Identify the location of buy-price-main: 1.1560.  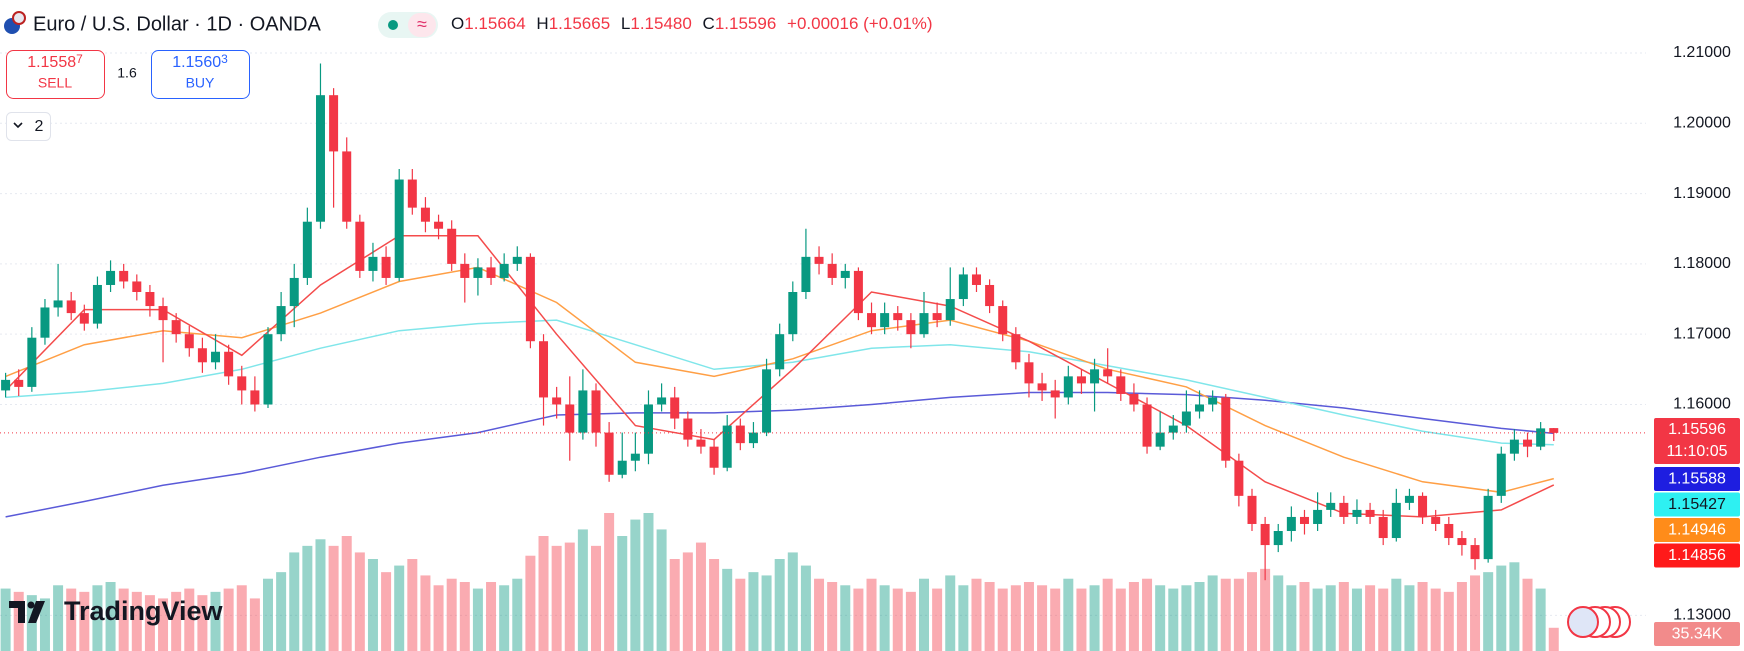
(196, 62).